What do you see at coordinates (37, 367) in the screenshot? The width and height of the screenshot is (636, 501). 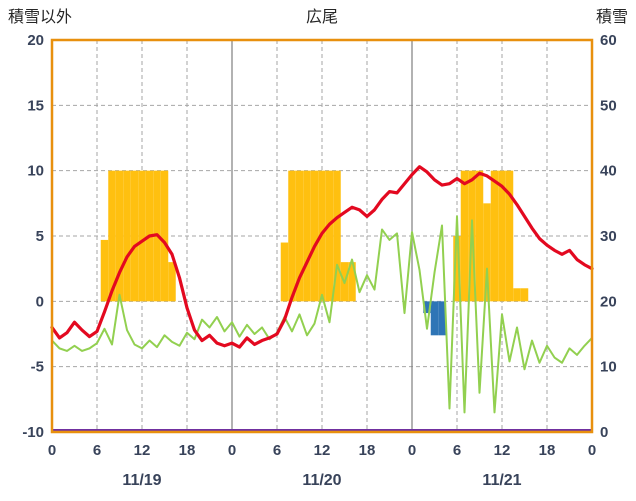 I see `left-tick-label: -5` at bounding box center [37, 367].